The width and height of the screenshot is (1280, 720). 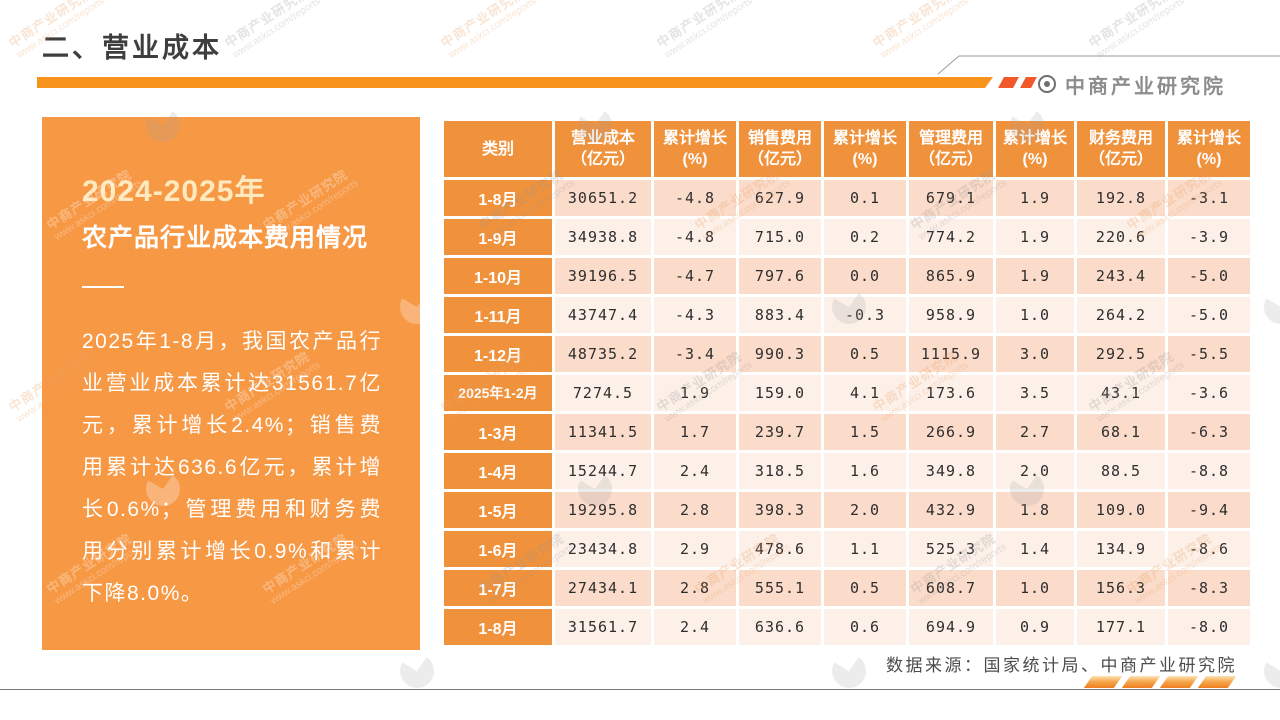 I want to click on table-cell: -4.8, so click(x=695, y=198).